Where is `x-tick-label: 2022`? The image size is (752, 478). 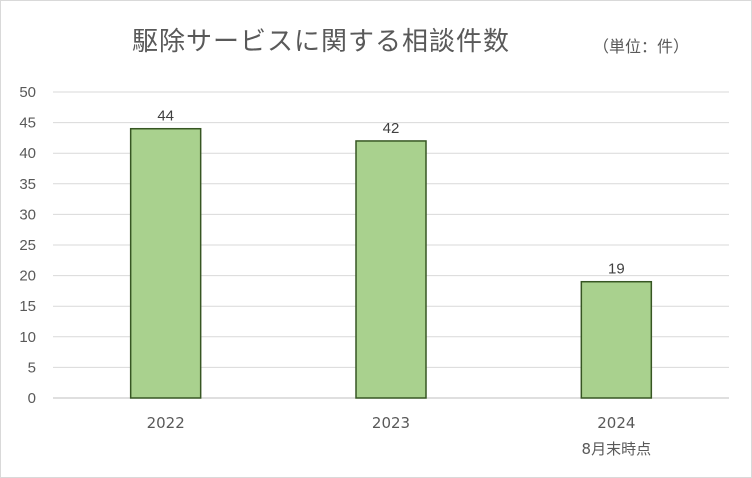 x-tick-label: 2022 is located at coordinates (166, 423).